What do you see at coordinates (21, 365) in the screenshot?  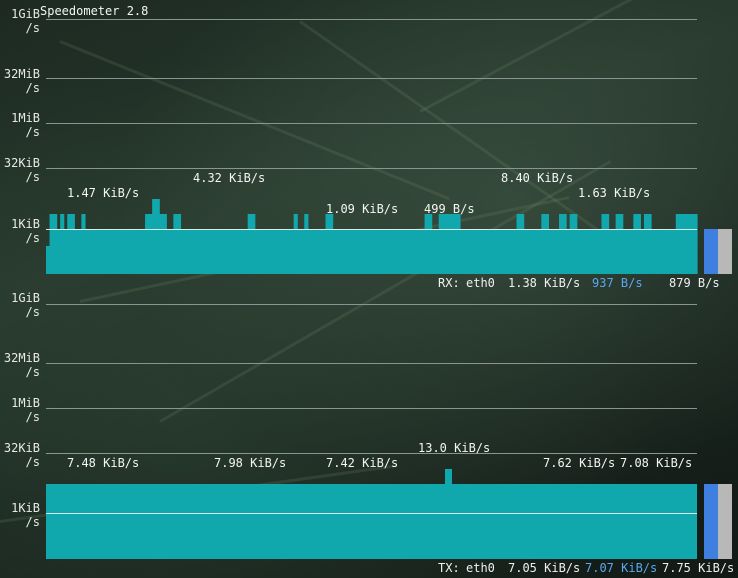 I see `tx-ylabel-32mib: 32MiB/s` at bounding box center [21, 365].